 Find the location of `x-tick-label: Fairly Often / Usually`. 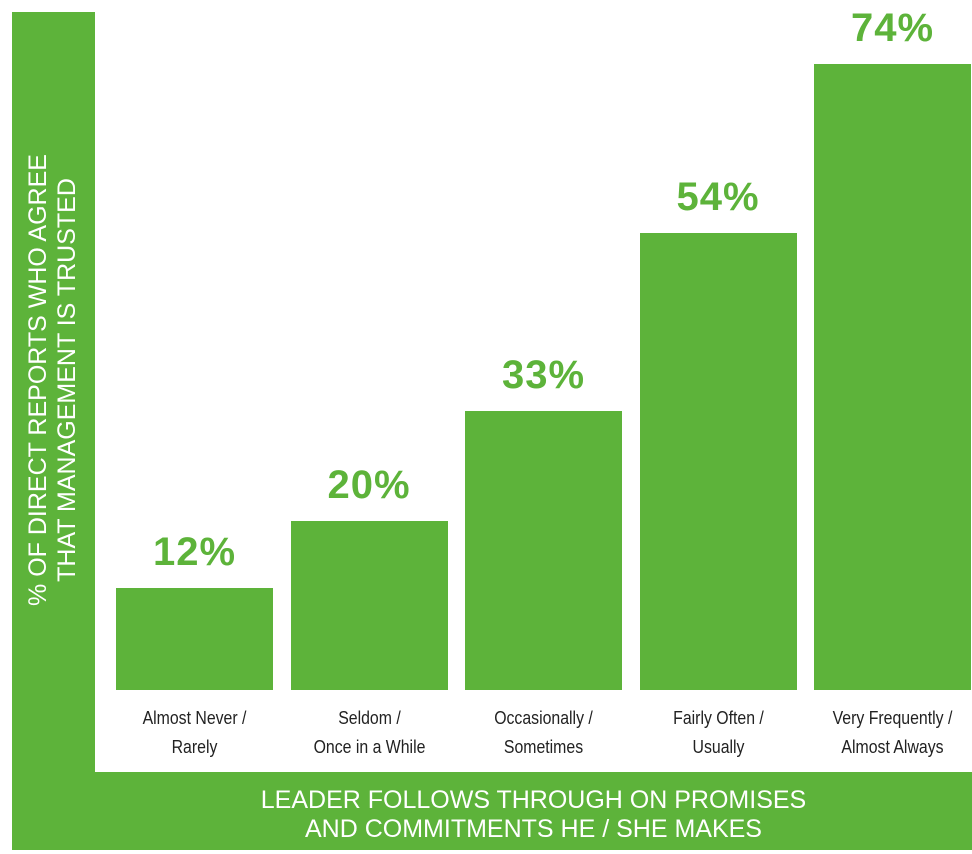

x-tick-label: Fairly Often / Usually is located at coordinates (718, 732).